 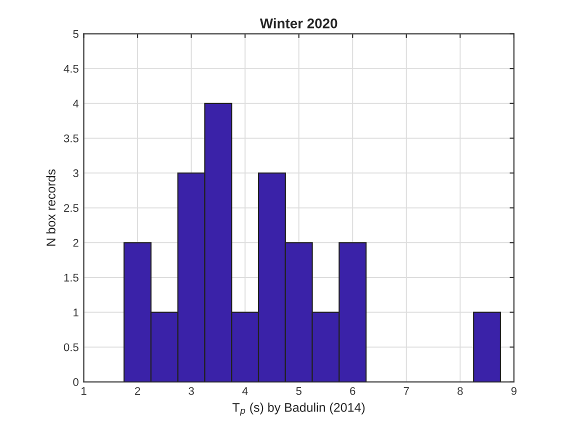 I want to click on x-tick-label: 4, so click(x=245, y=391).